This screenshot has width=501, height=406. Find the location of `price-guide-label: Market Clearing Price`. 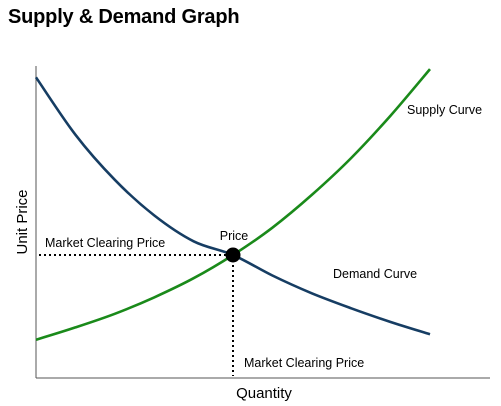

price-guide-label: Market Clearing Price is located at coordinates (105, 243).